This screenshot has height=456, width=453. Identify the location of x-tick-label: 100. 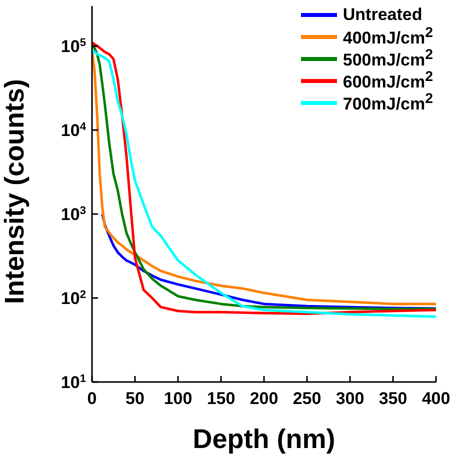
(178, 398).